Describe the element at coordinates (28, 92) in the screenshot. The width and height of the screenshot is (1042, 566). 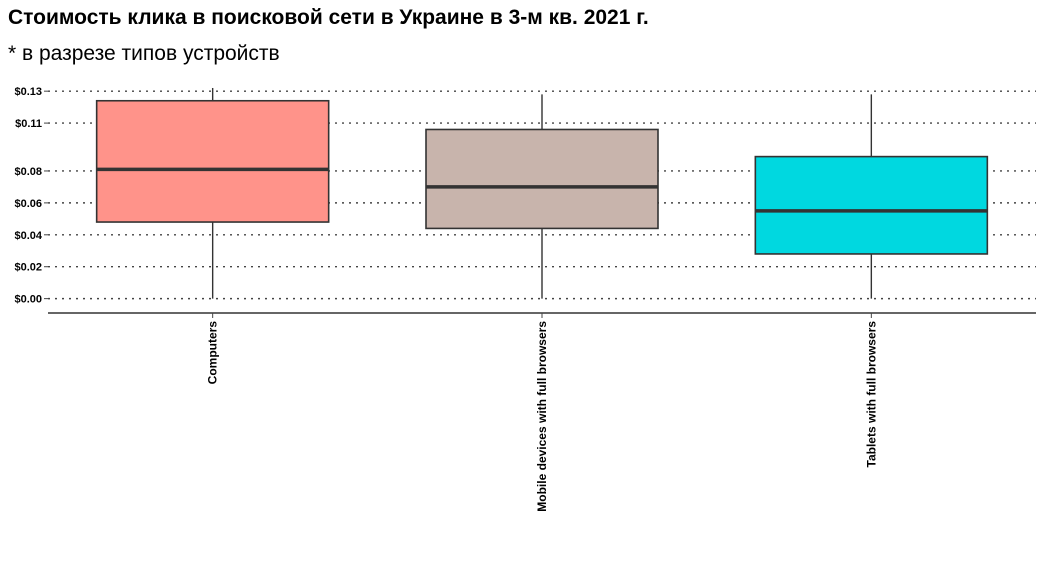
I see `y-tick-label: $0.13` at that location.